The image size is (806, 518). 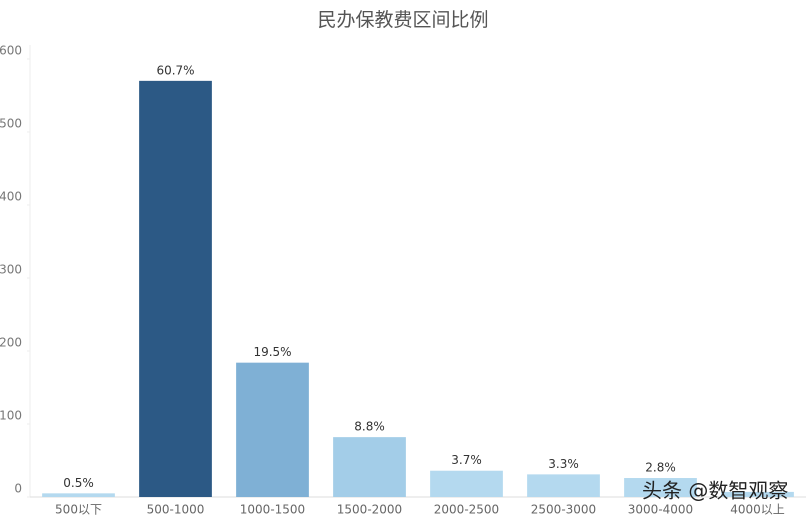 What do you see at coordinates (11, 50) in the screenshot?
I see `y-tick-label: 600` at bounding box center [11, 50].